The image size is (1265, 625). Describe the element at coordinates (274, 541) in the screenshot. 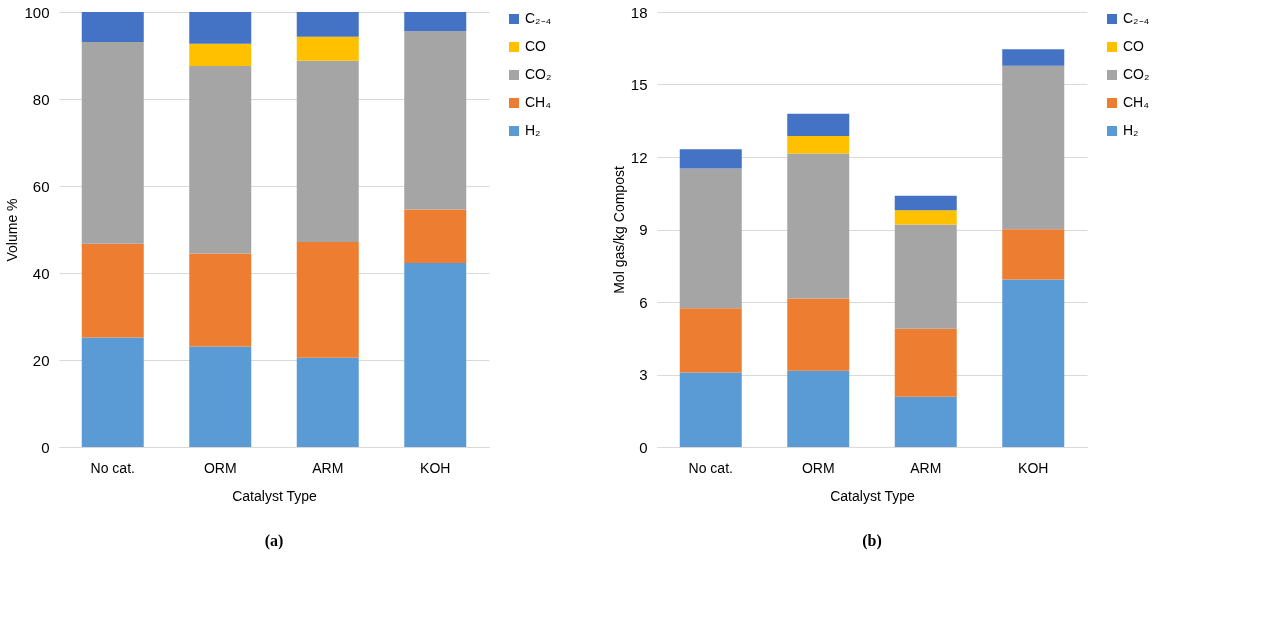

I see `text: (a)` at that location.